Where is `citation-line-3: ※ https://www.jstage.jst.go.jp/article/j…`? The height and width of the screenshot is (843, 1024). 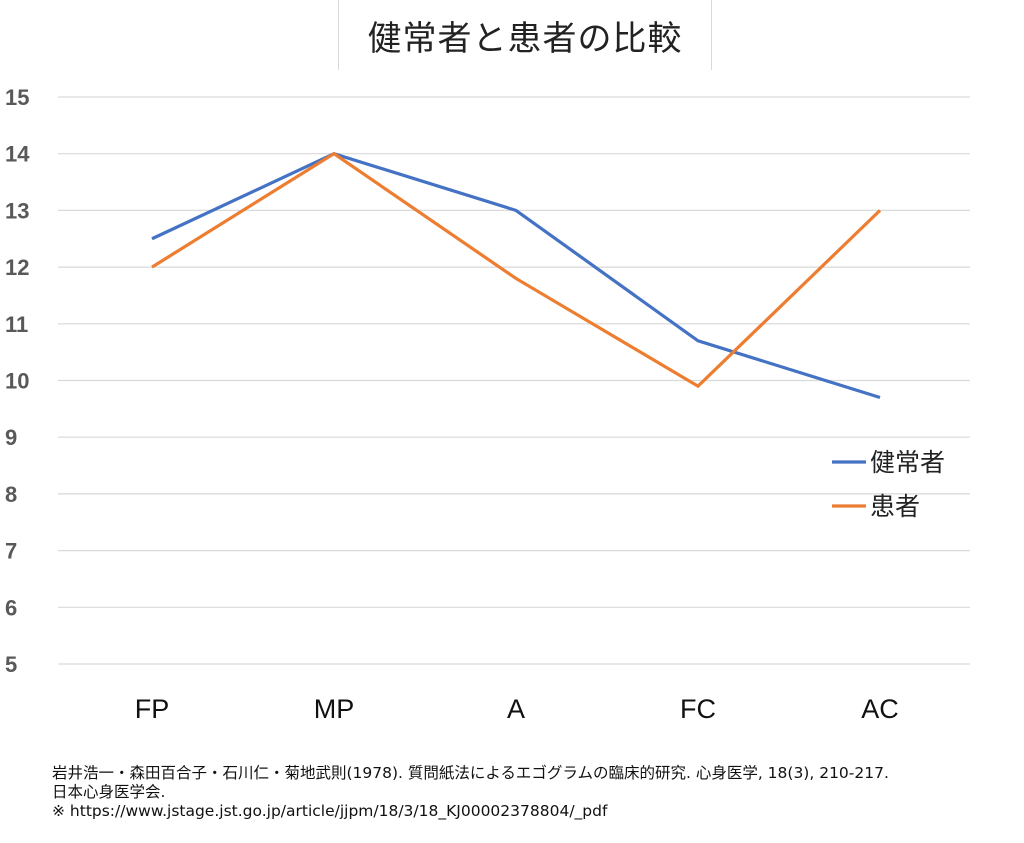 citation-line-3: ※ https://www.jstage.jst.go.jp/article/j… is located at coordinates (330, 811).